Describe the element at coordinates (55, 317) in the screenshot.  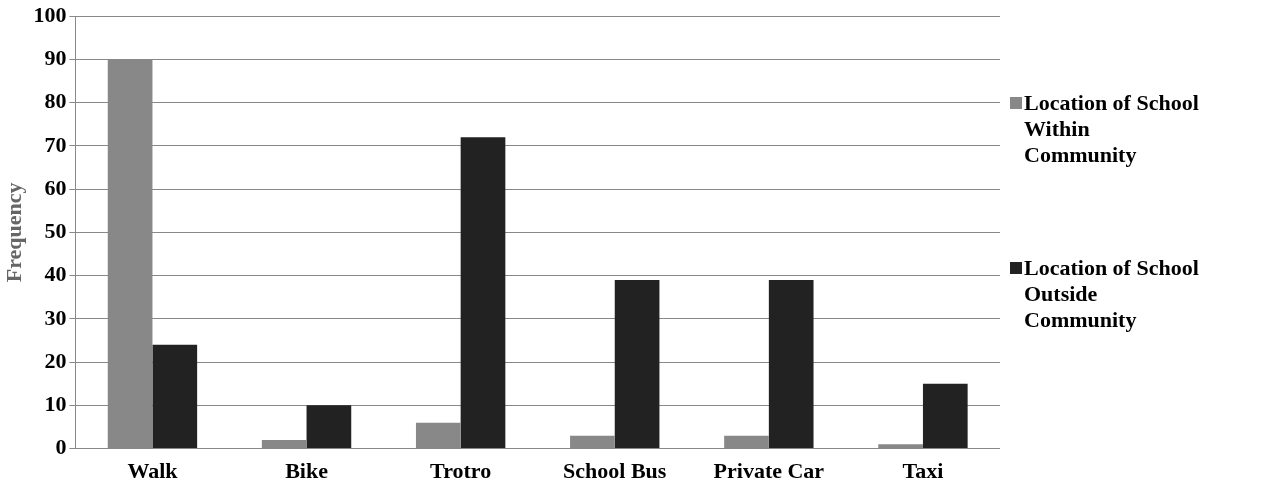
I see `y-tick-label: 30` at that location.